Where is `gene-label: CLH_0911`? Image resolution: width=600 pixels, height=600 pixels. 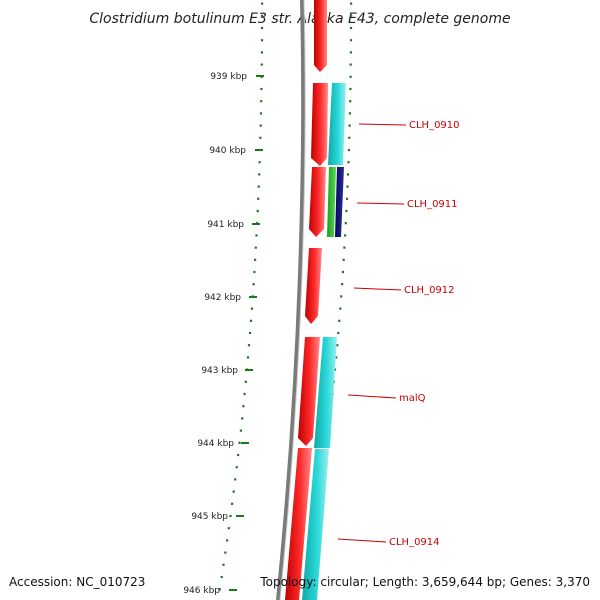
gene-label: CLH_0911 is located at coordinates (432, 204).